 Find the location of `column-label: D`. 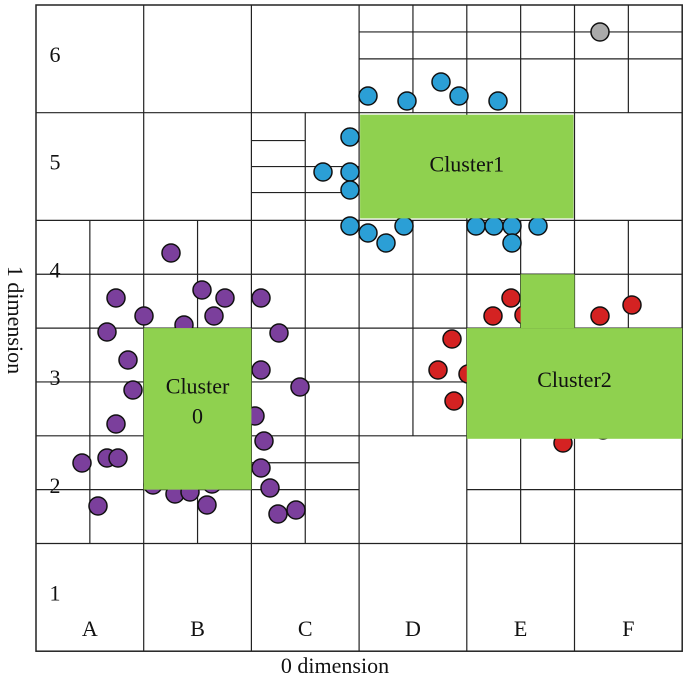

column-label: D is located at coordinates (413, 628).